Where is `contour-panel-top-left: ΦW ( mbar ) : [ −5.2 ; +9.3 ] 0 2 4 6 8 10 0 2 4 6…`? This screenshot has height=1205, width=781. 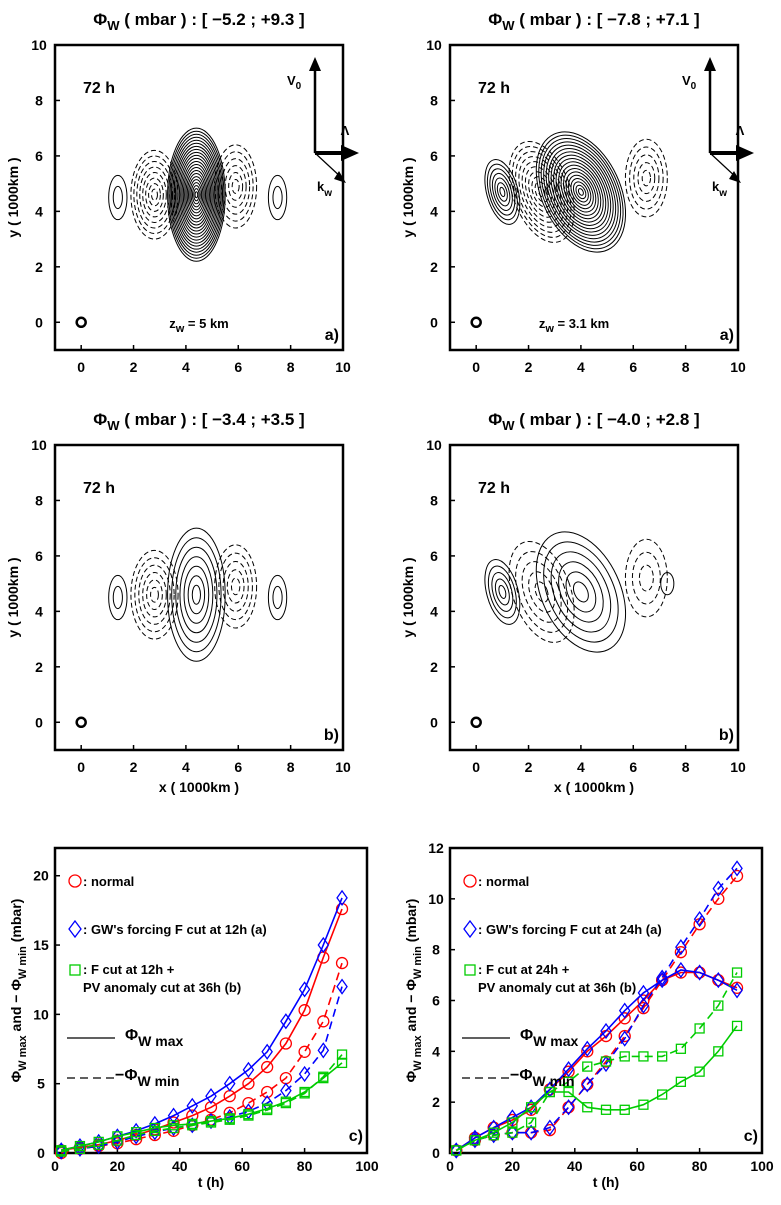 contour-panel-top-left: ΦW ( mbar ) : [ −5.2 ; +9.3 ] 0 2 4 6 8 10 0 2 4 6… is located at coordinates (182, 192).